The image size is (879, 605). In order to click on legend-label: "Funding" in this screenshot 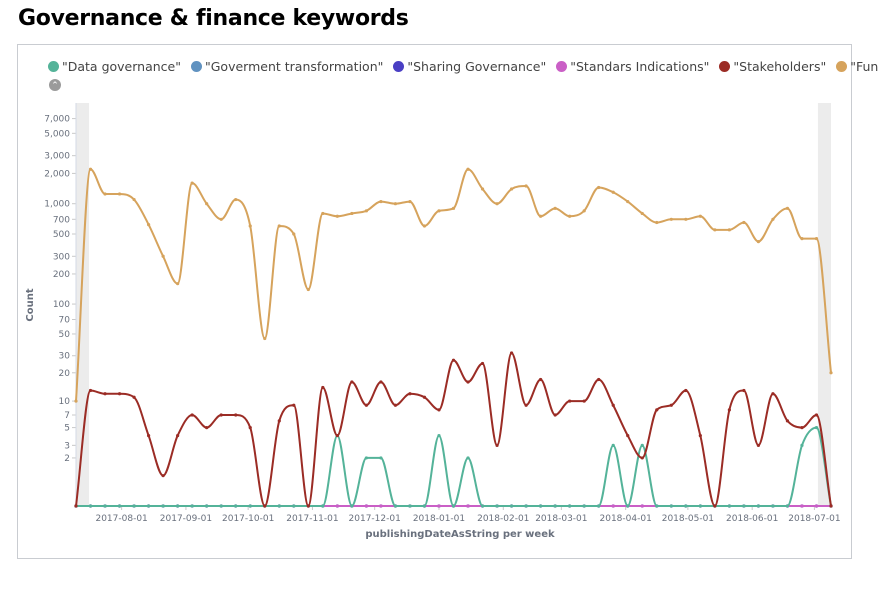, I will do `click(864, 66)`.